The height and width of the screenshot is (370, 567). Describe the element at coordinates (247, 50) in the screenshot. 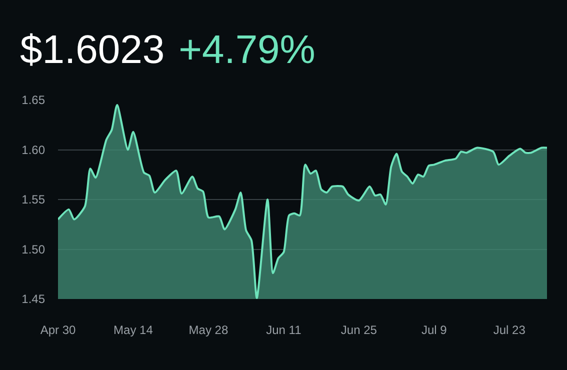

I see `chart-subtitle: +4.79%` at that location.